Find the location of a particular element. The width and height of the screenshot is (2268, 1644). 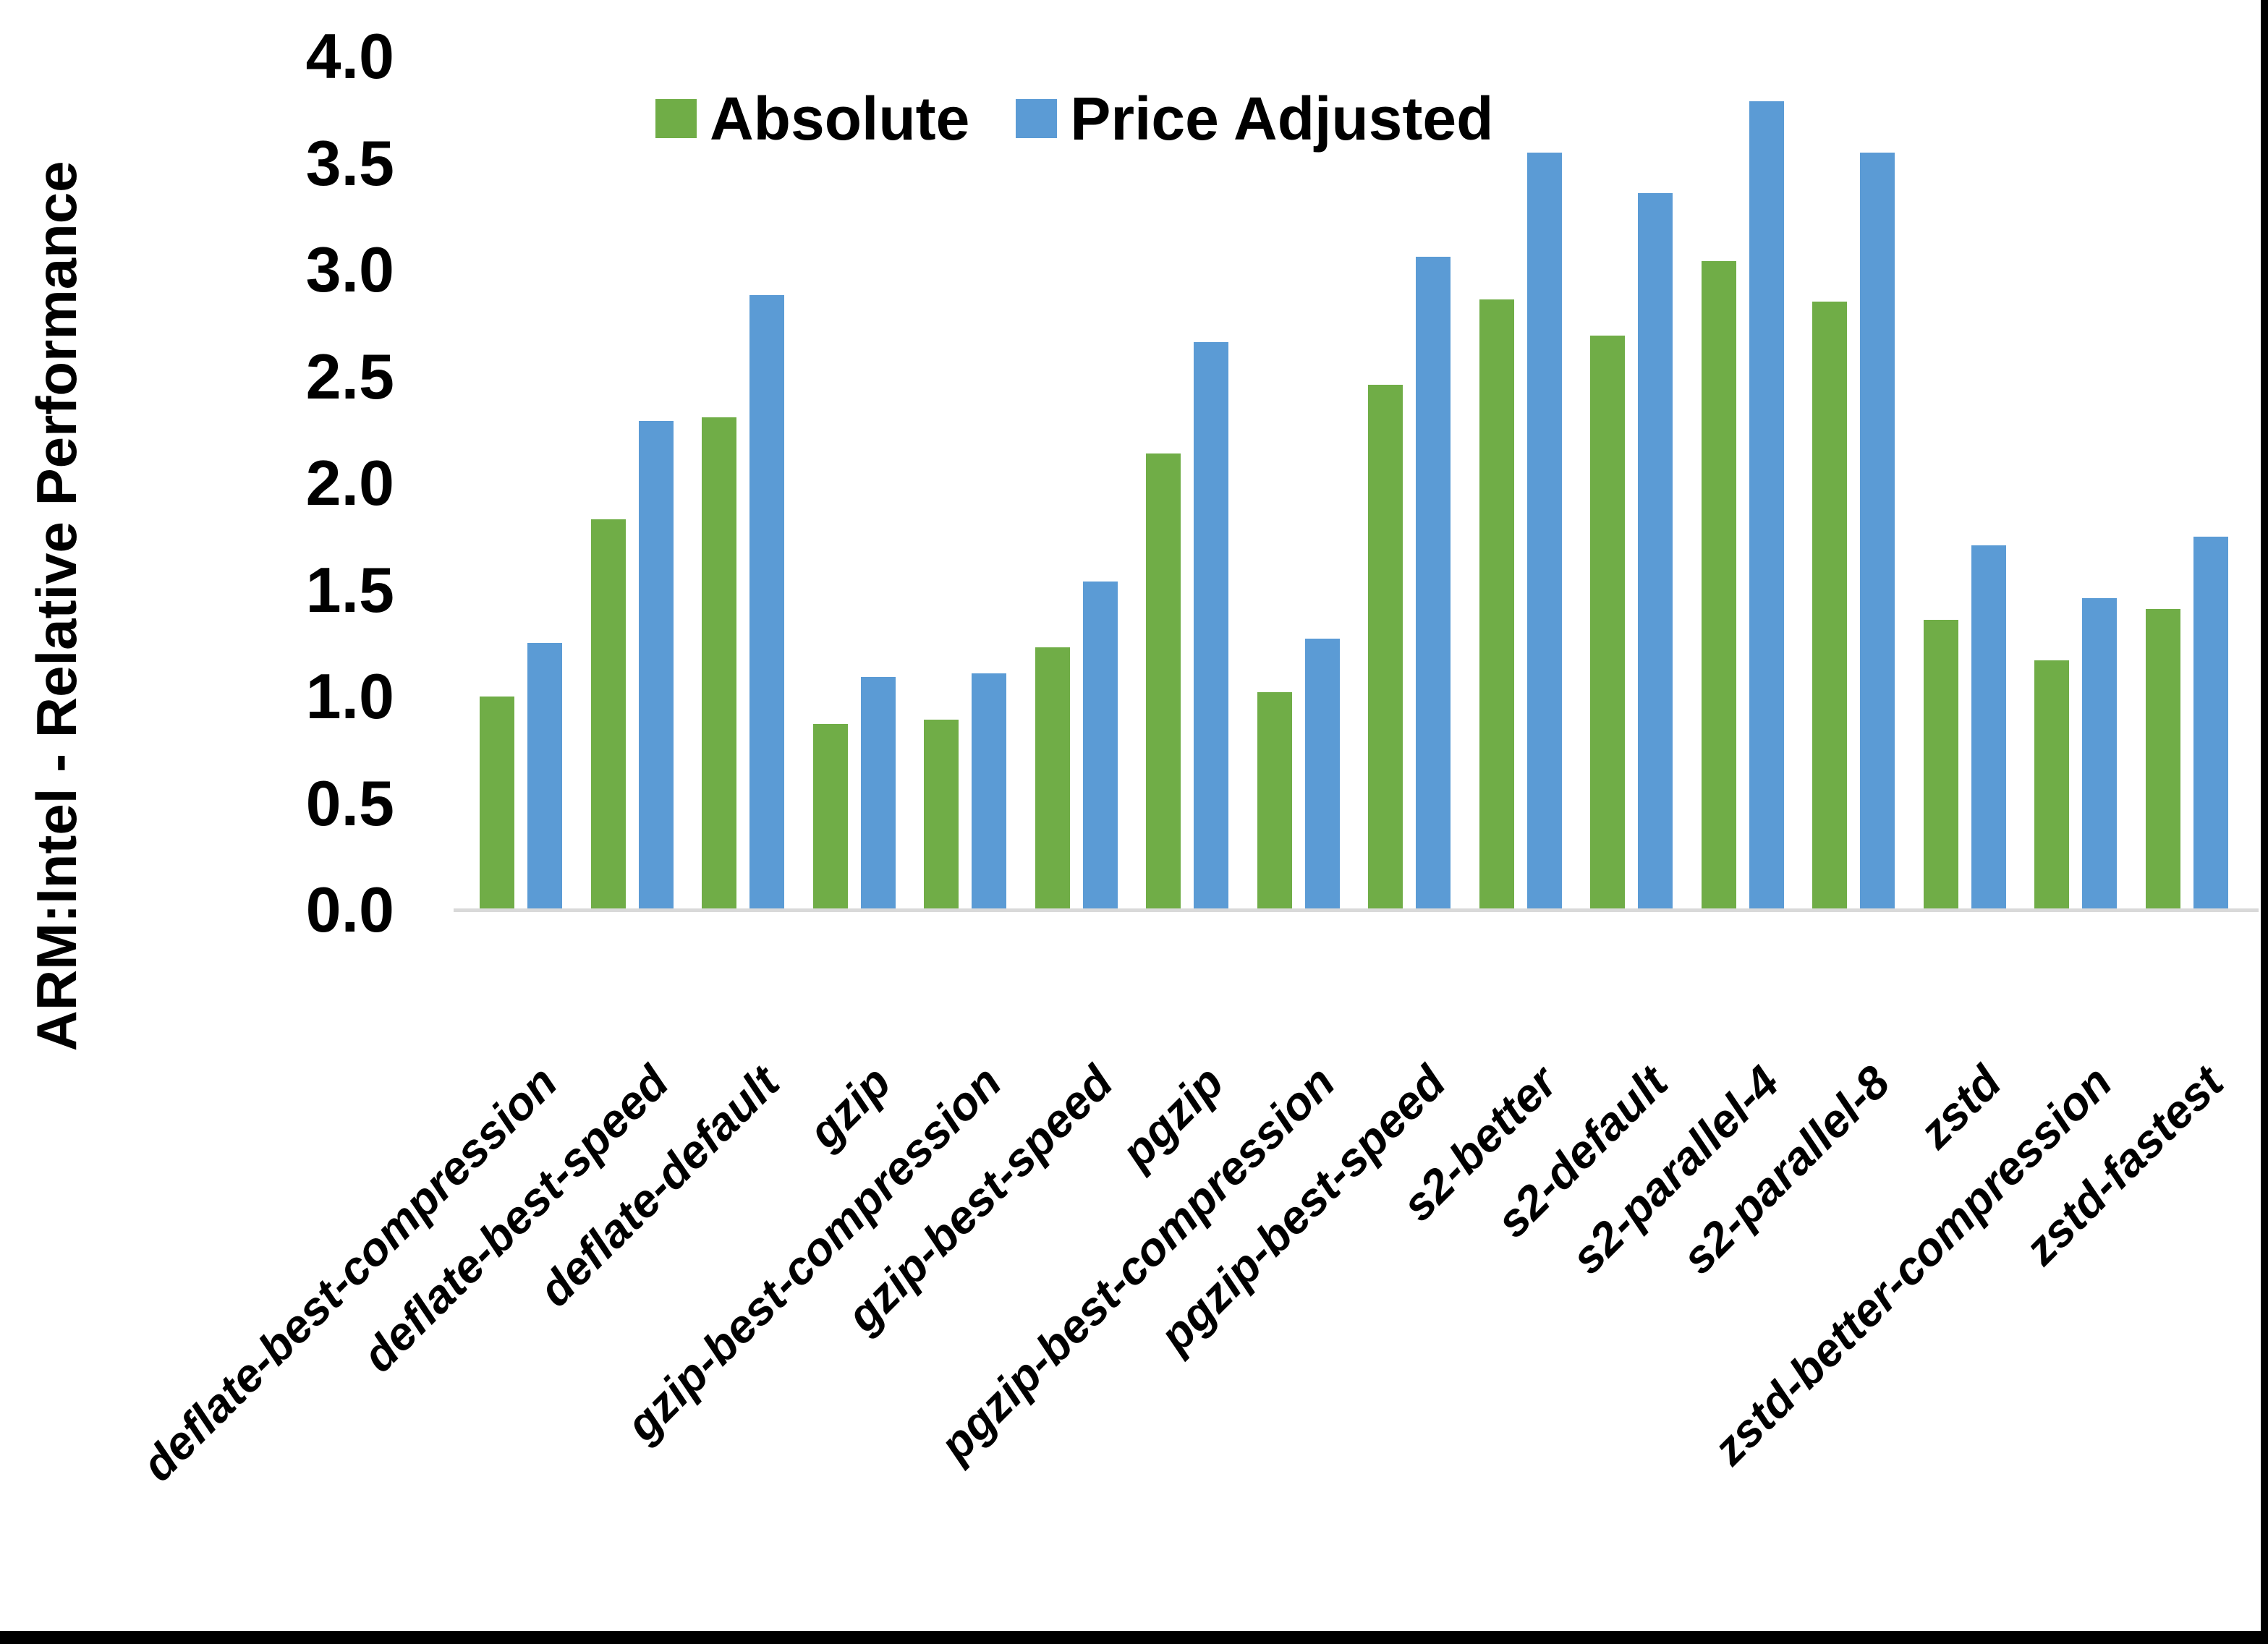

y-tick-label: 1.5 is located at coordinates (349, 589).